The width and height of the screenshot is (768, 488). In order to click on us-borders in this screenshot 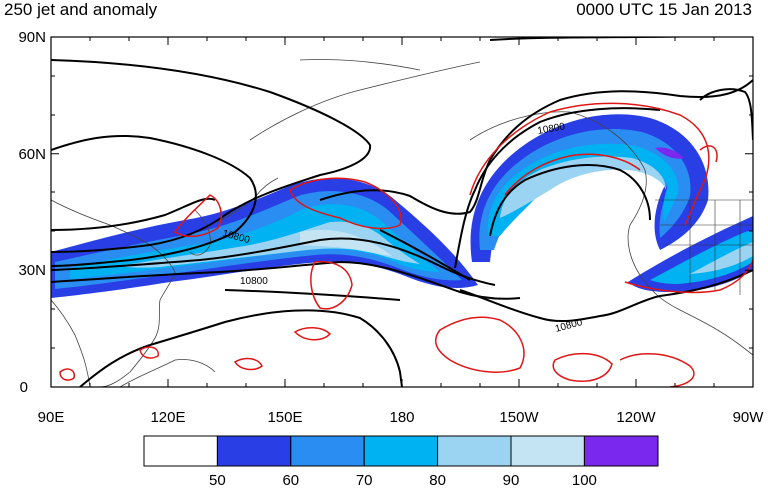, I will do `click(704, 247)`.